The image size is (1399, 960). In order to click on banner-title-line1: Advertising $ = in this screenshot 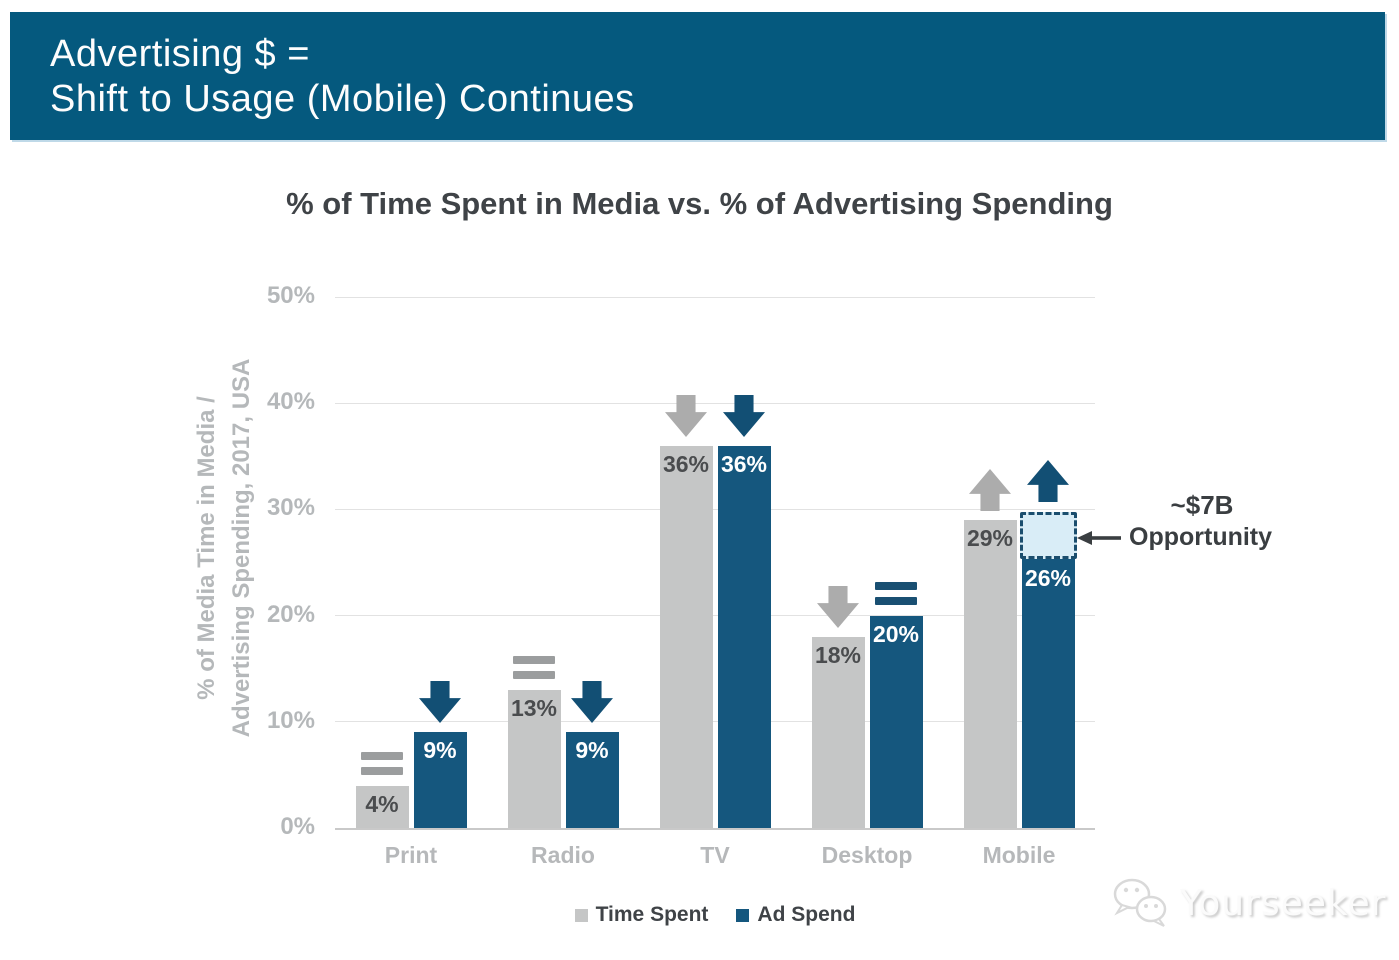, I will do `click(180, 54)`.